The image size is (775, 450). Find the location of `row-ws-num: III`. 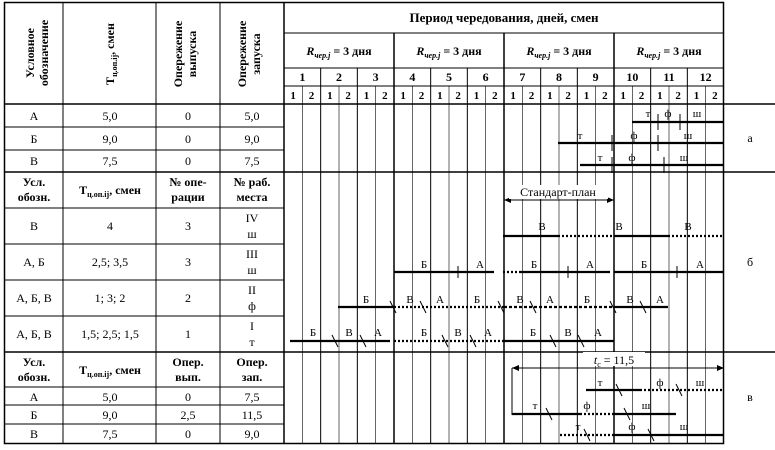

row-ws-num: III is located at coordinates (252, 254).